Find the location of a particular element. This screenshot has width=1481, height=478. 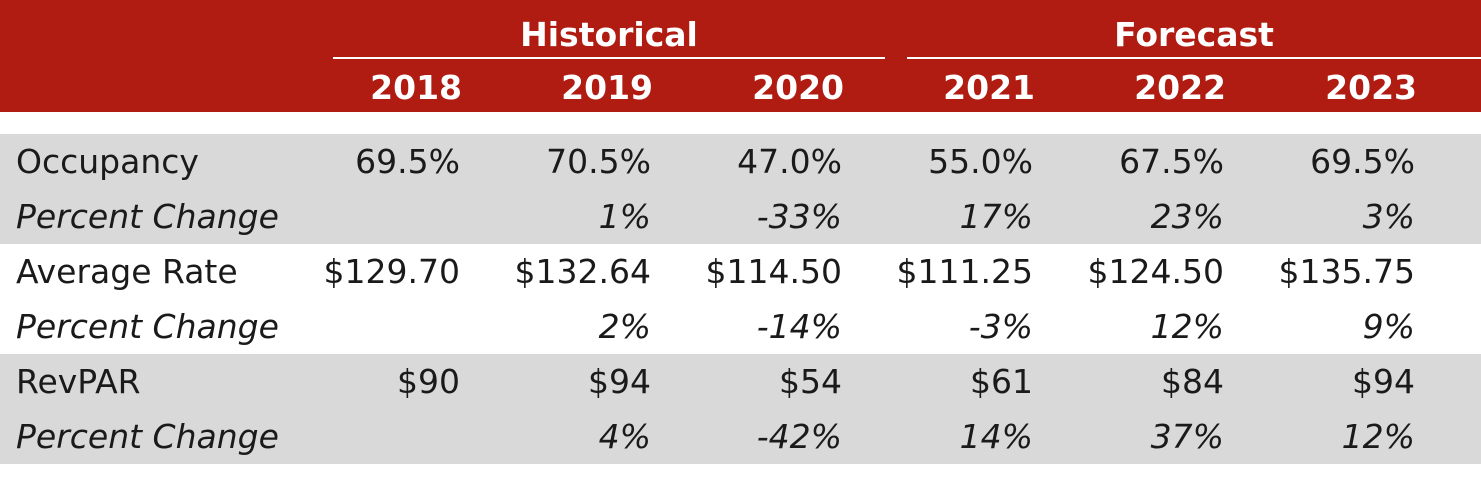

table-row-occupancy-change: Percent Change 1% -33% 17% 23% 3% is located at coordinates (740, 216).